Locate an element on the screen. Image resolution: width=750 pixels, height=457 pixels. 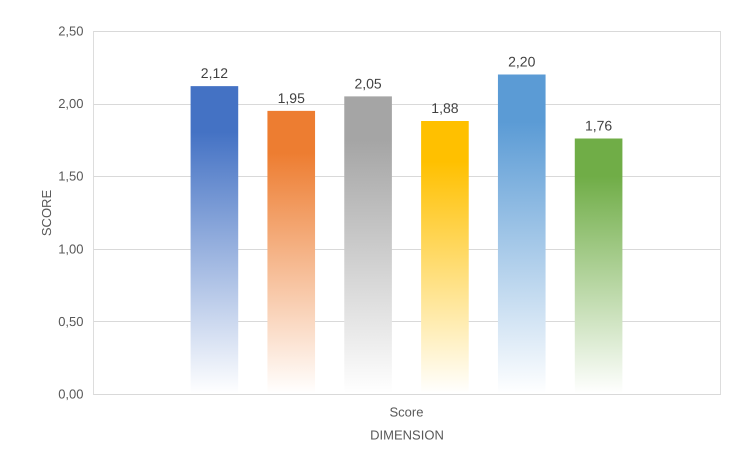
data-label: 2,20 is located at coordinates (522, 62).